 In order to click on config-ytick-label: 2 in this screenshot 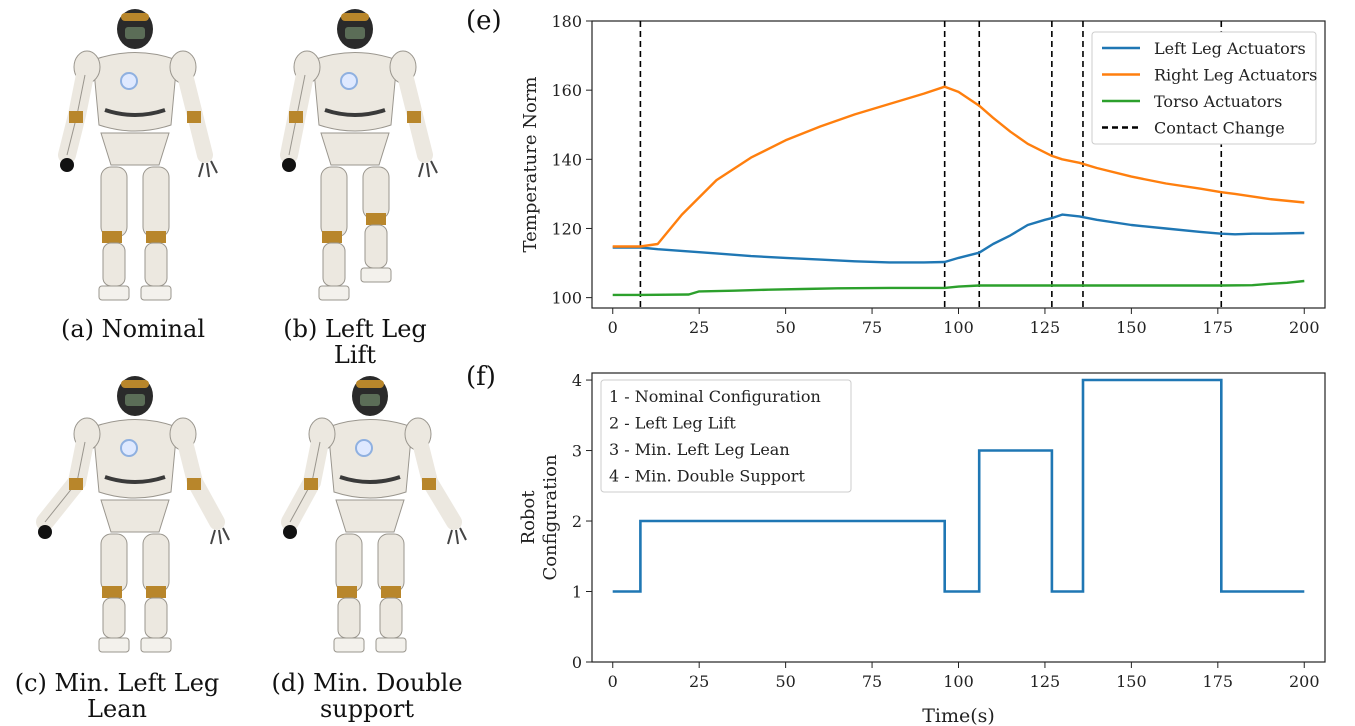, I will do `click(577, 521)`.